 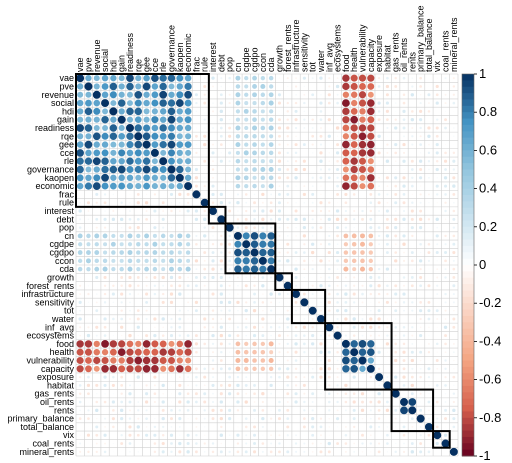 What do you see at coordinates (454, 44) in the screenshot?
I see `column-label: mineral_rents` at bounding box center [454, 44].